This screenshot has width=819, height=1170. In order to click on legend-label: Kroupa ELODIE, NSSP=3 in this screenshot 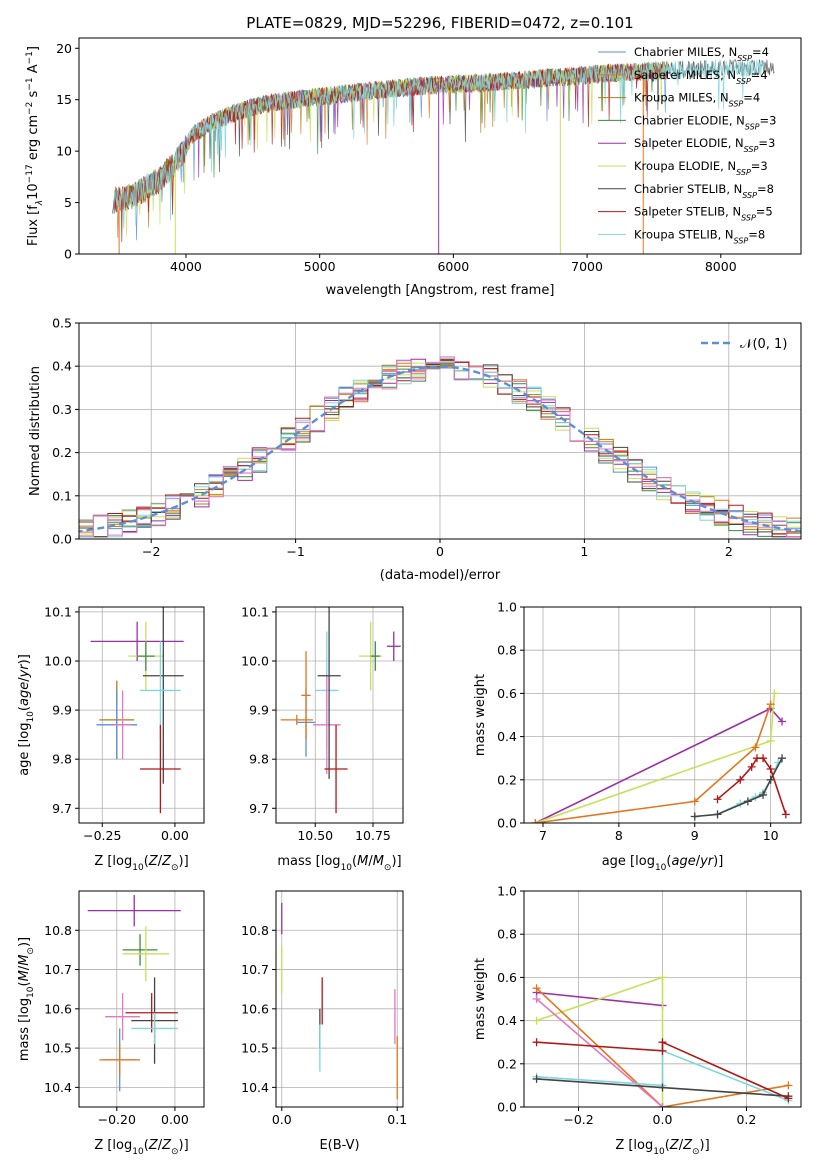, I will do `click(701, 168)`.